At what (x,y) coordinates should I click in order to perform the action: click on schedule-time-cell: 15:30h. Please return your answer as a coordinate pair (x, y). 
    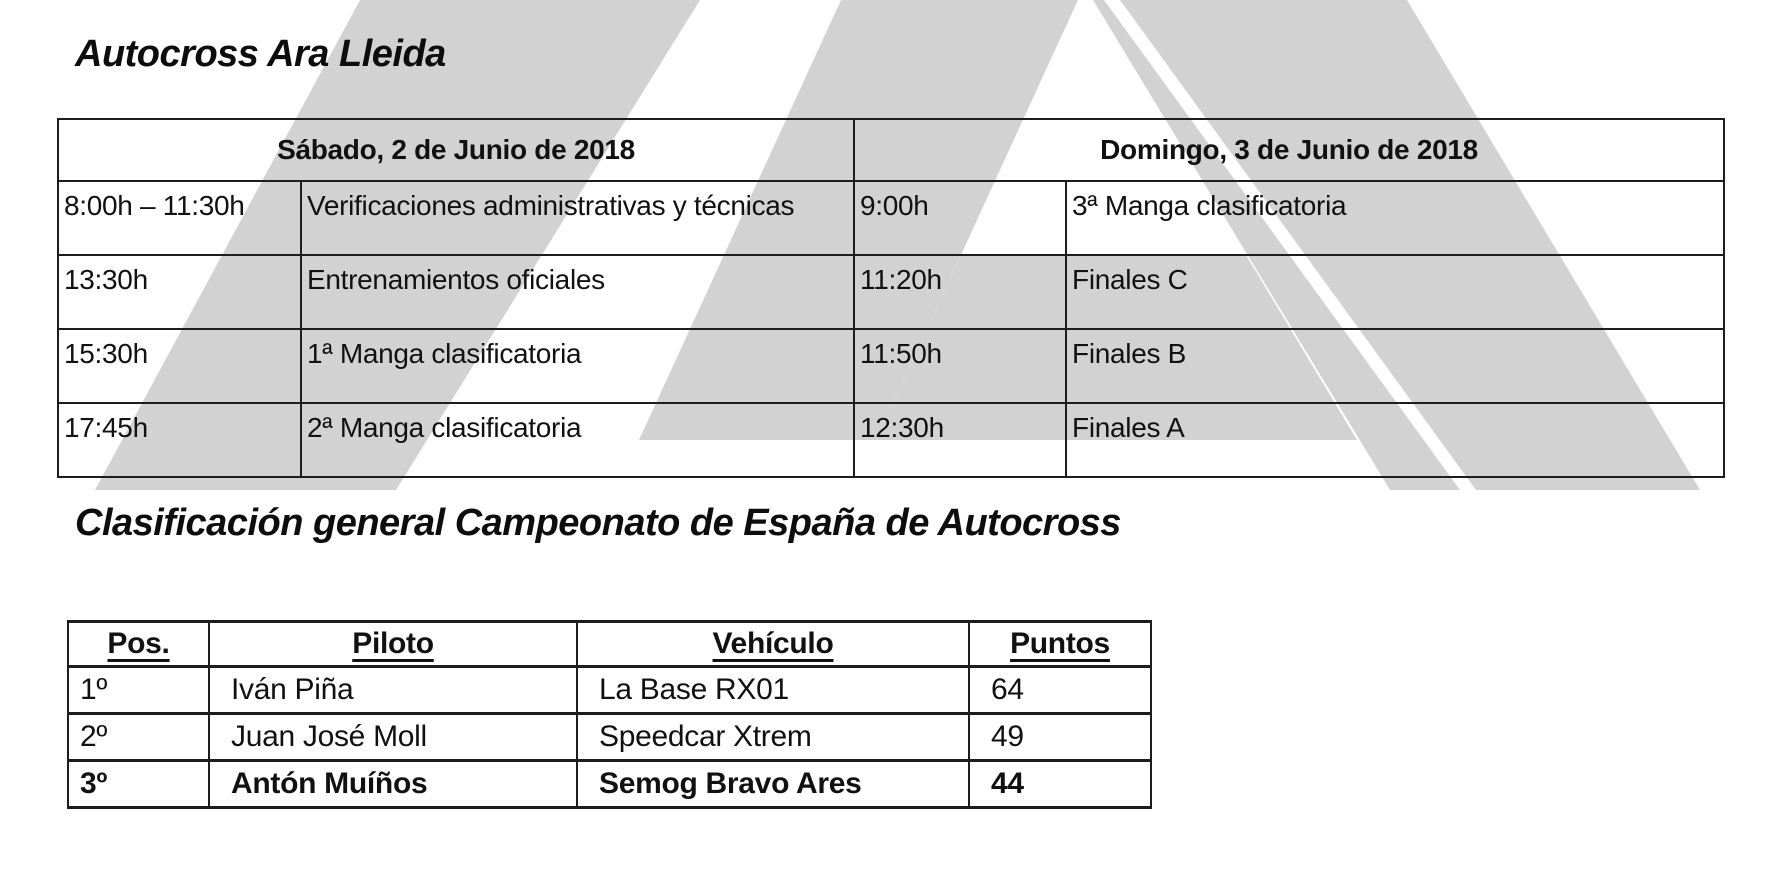
    Looking at the image, I should click on (179, 366).